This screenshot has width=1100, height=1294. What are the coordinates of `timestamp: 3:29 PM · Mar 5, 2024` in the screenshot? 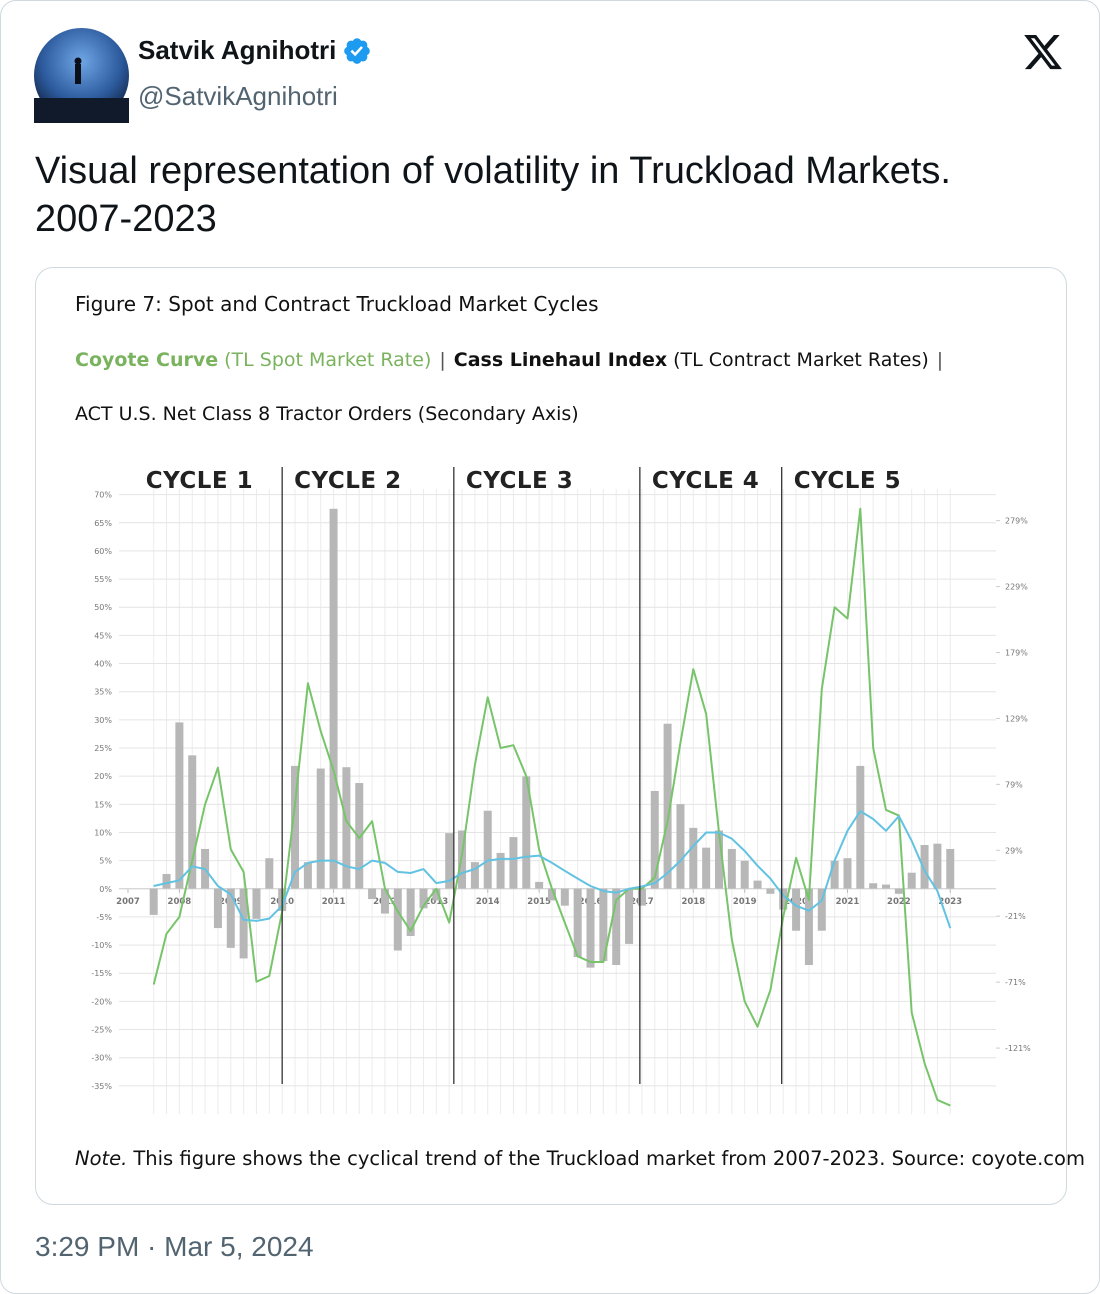 It's located at (174, 1246).